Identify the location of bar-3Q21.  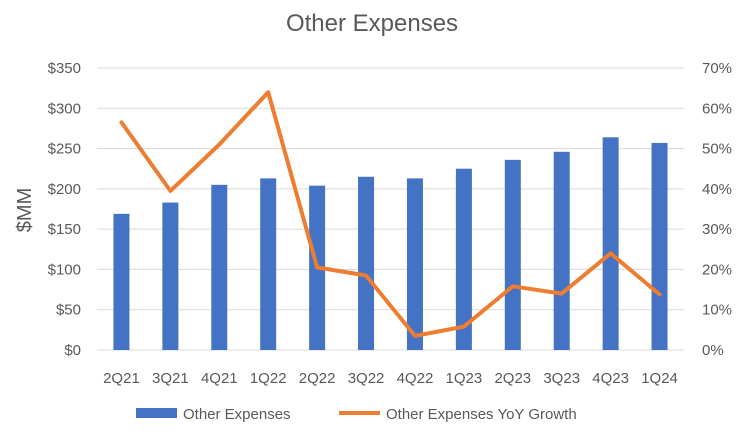
(170, 276).